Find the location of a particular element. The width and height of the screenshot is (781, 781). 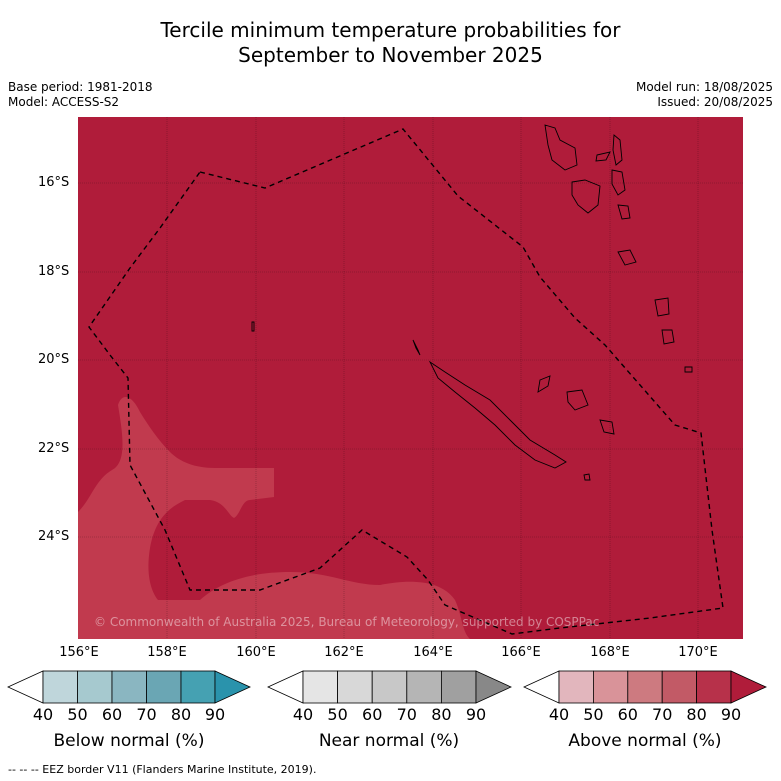

legend-above-min-arrow is located at coordinates (541, 687).